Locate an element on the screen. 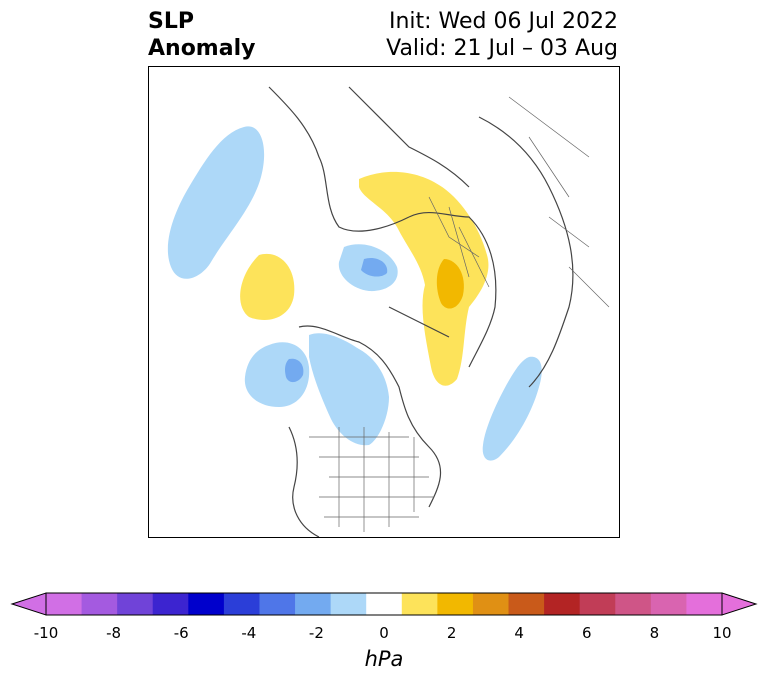 Image resolution: width=768 pixels, height=684 pixels. valid-range: Valid: 21 Jul – 03 Aug is located at coordinates (502, 48).